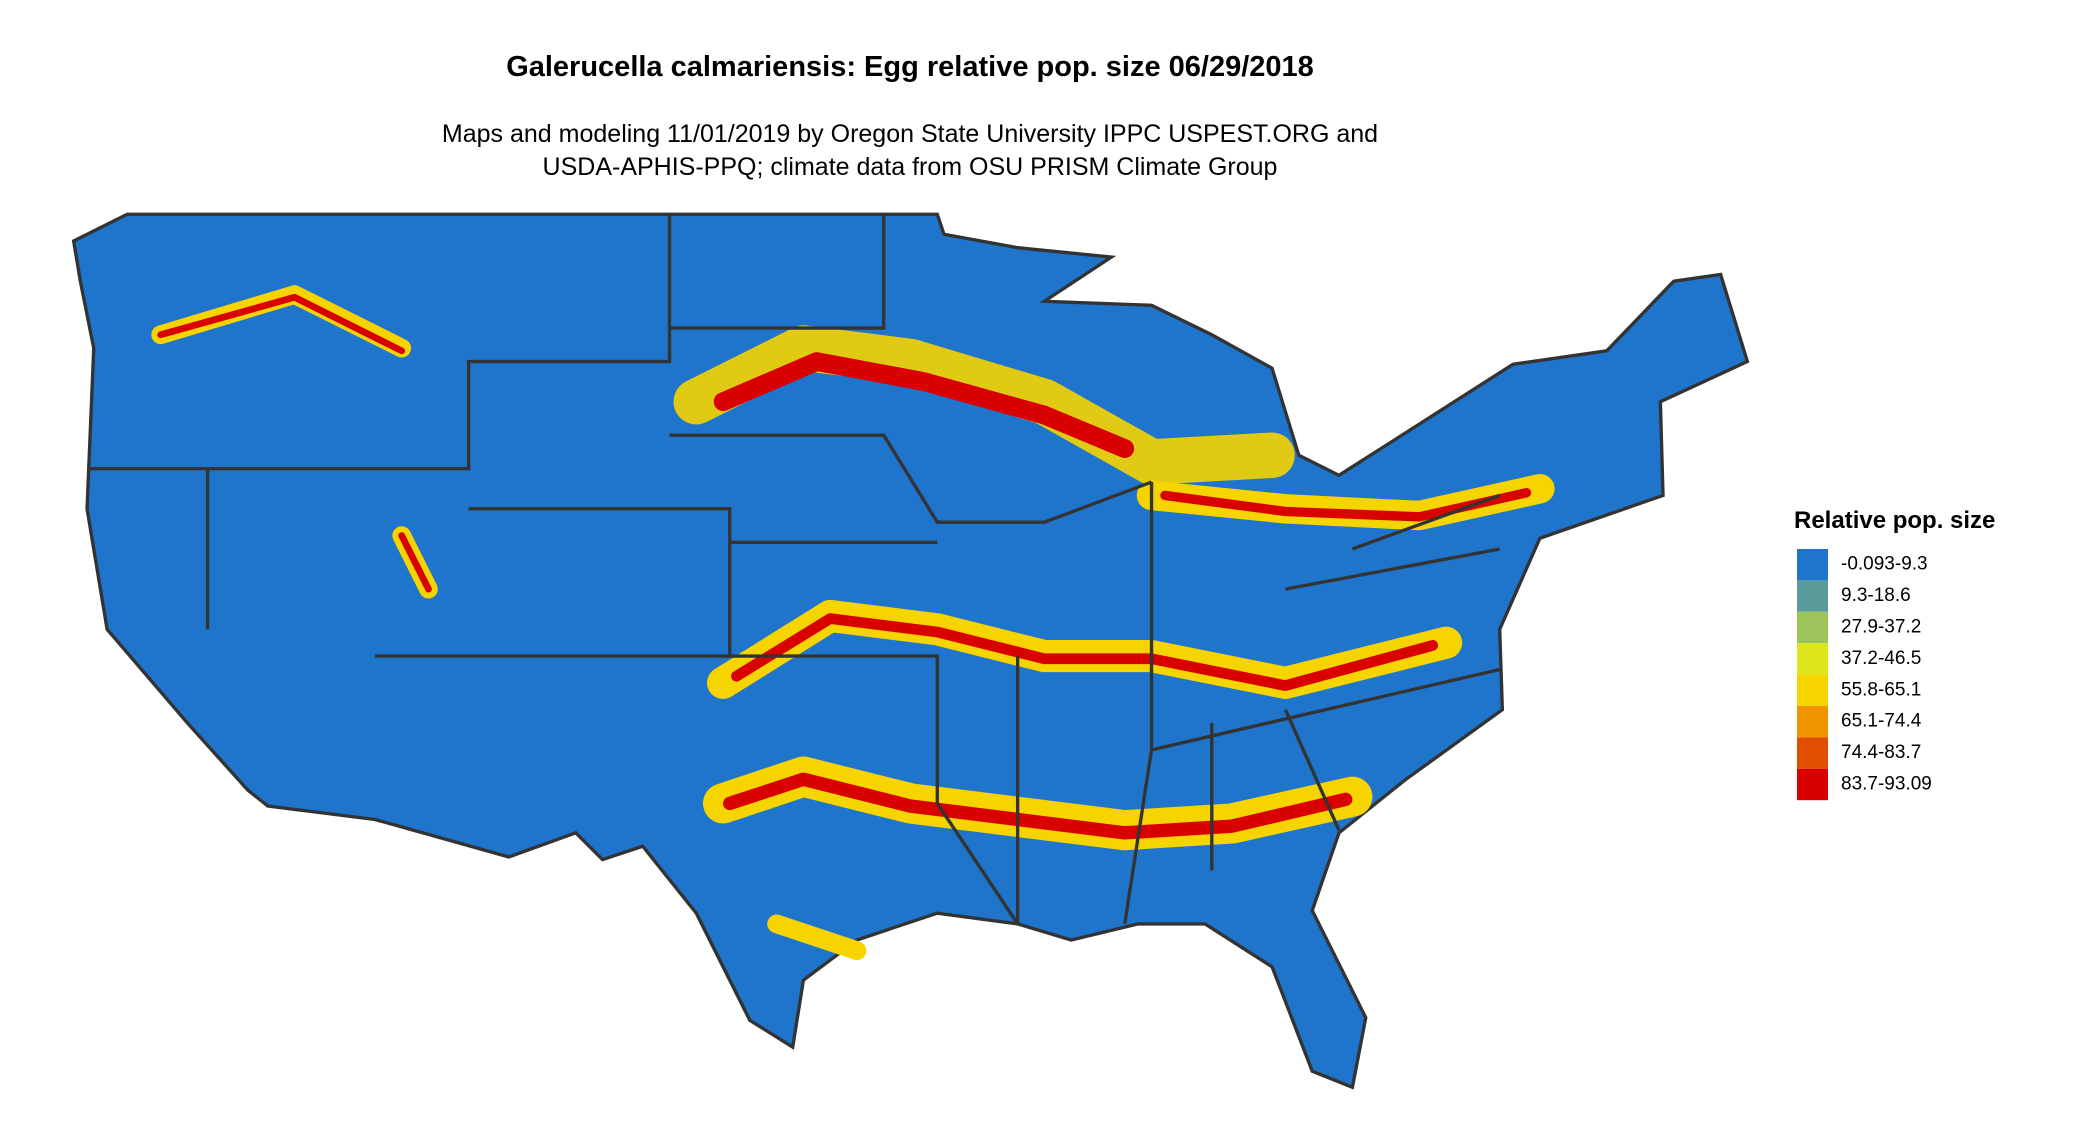  I want to click on legend-label: 83.7-93.09, so click(1886, 784).